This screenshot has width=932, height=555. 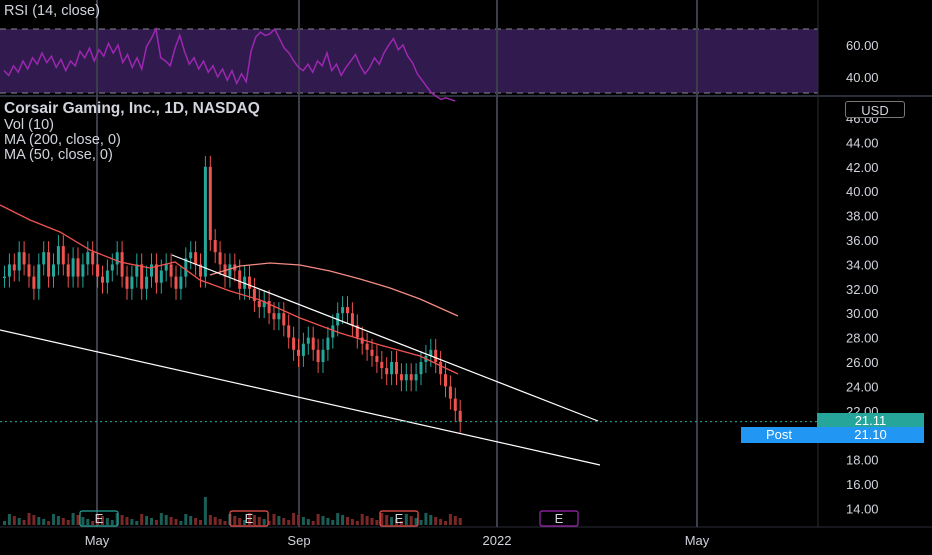 What do you see at coordinates (862, 191) in the screenshot?
I see `price-axis-label: 40.00` at bounding box center [862, 191].